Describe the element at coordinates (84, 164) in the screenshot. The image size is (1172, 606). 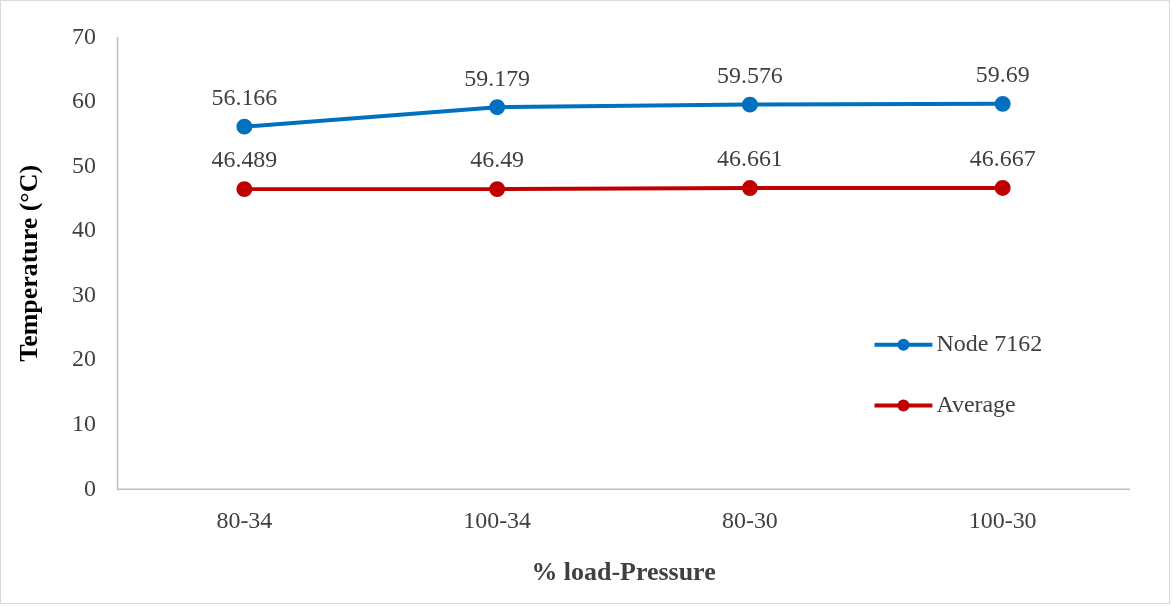
I see `y-tick-label: 50` at that location.